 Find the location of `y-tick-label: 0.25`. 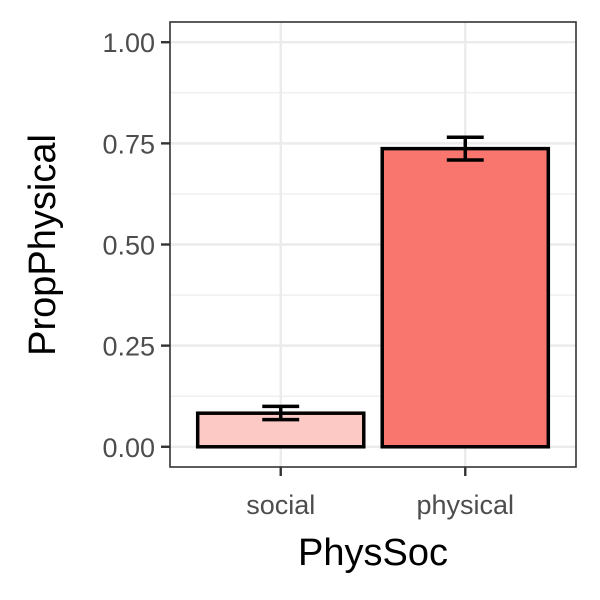

y-tick-label: 0.25 is located at coordinates (128, 347).